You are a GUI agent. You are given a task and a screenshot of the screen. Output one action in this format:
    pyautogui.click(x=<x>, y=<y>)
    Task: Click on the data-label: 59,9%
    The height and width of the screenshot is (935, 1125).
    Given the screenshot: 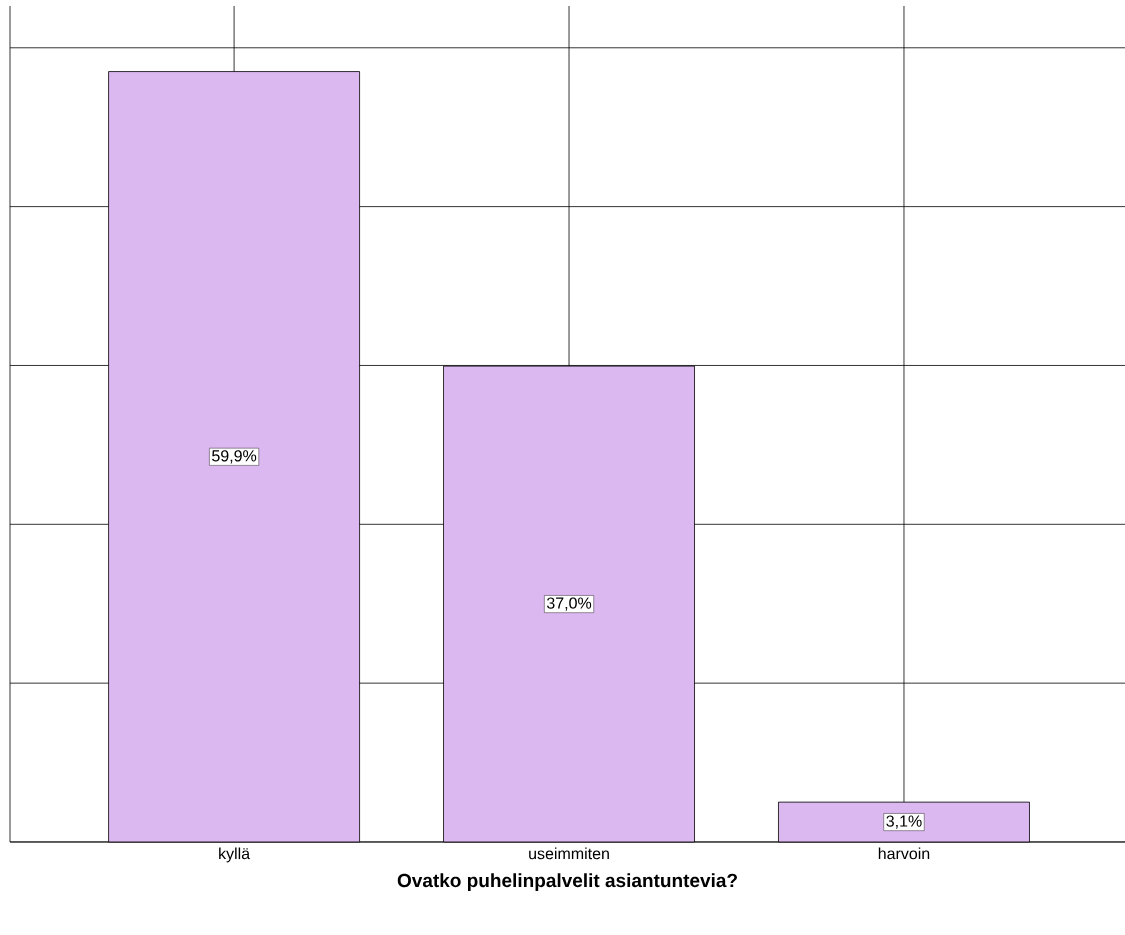 What is the action you would take?
    pyautogui.click(x=234, y=457)
    